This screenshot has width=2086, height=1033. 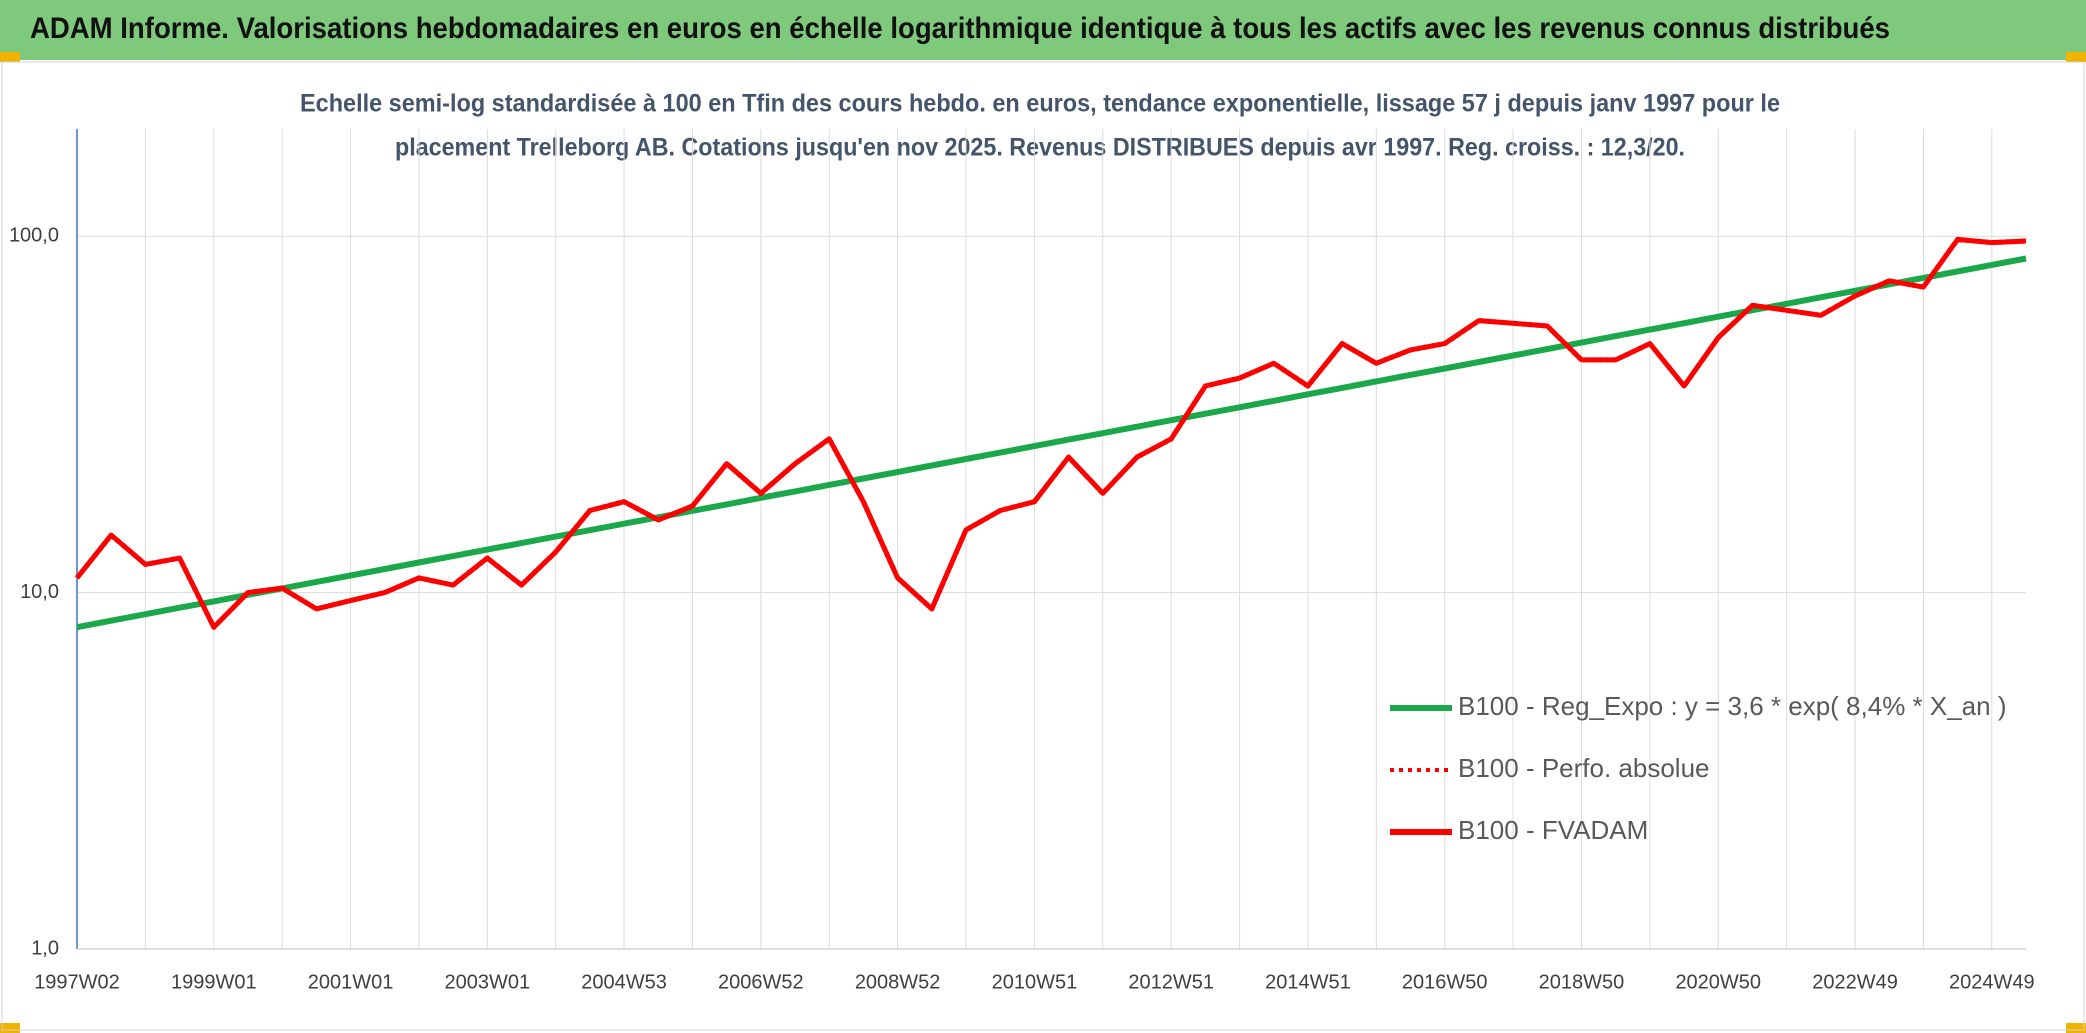 What do you see at coordinates (77, 982) in the screenshot?
I see `x-tick-label: 1997W02` at bounding box center [77, 982].